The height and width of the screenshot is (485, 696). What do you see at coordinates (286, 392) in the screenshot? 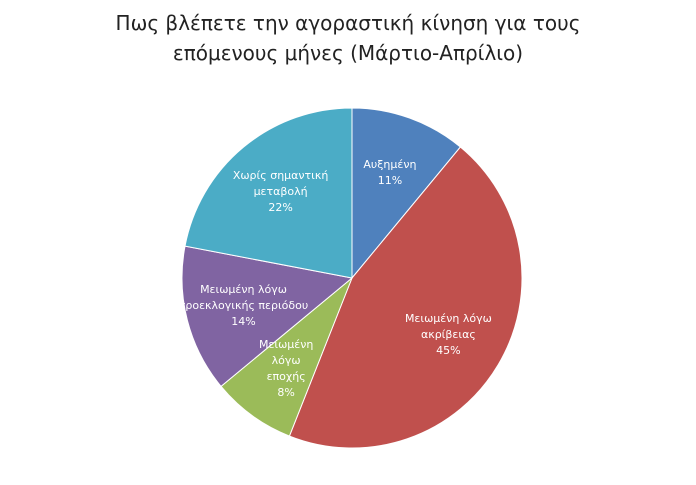
I see `slice-percent: 8%` at bounding box center [286, 392].